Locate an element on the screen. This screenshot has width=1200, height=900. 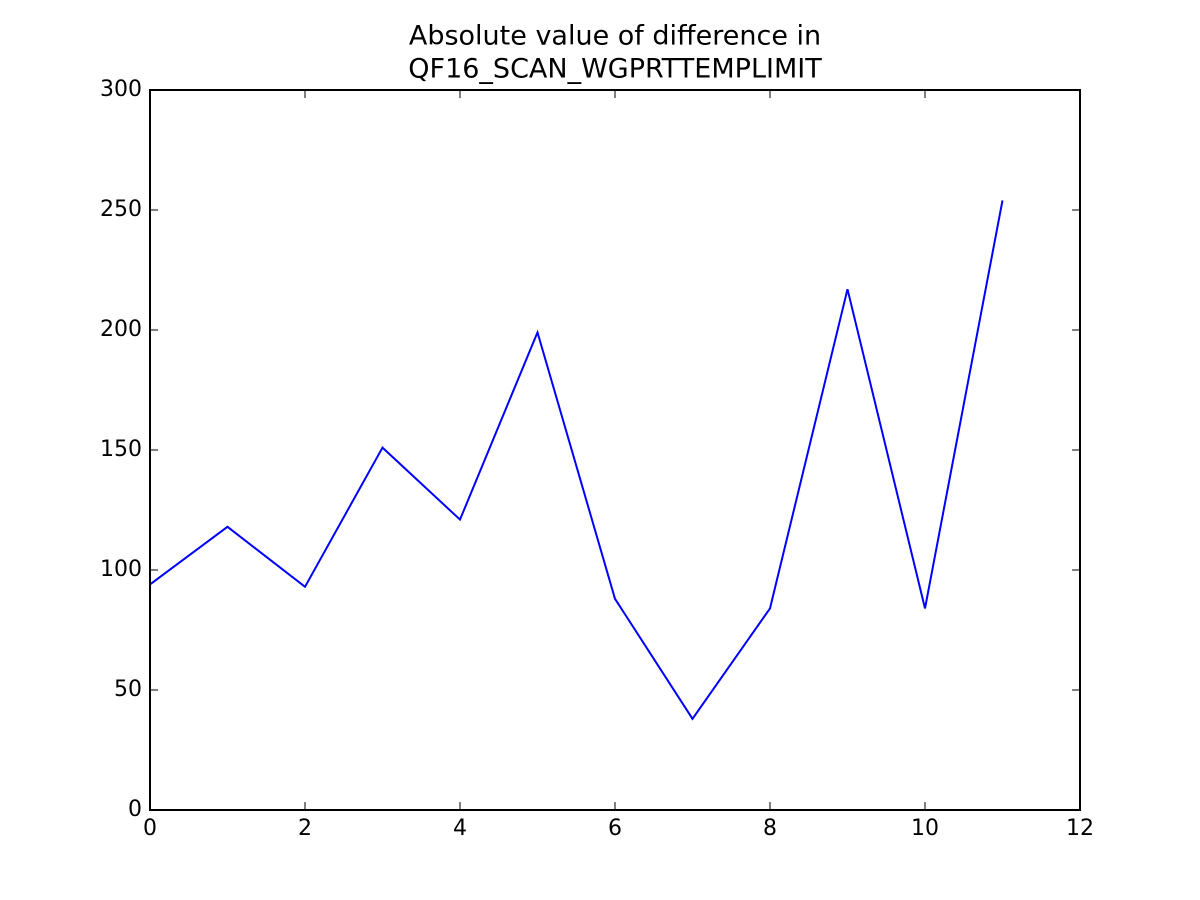
y-tick-label: 150 is located at coordinates (121, 449).